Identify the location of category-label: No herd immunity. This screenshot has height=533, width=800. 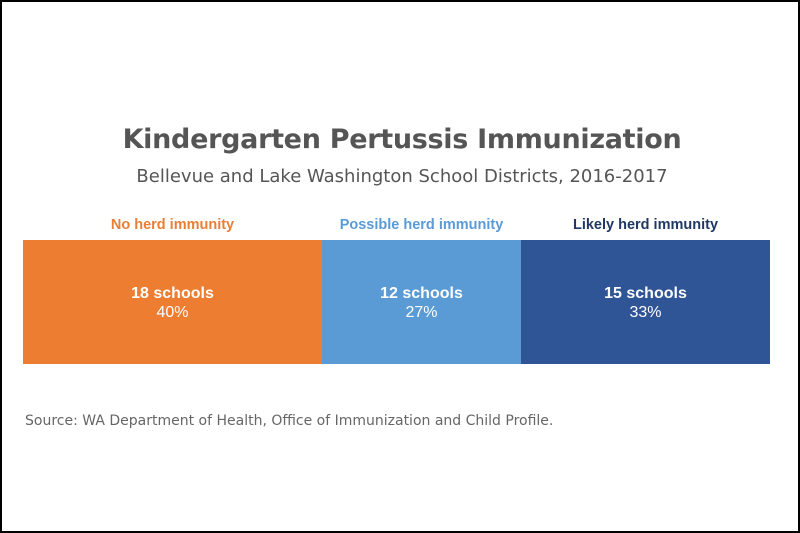
(172, 225).